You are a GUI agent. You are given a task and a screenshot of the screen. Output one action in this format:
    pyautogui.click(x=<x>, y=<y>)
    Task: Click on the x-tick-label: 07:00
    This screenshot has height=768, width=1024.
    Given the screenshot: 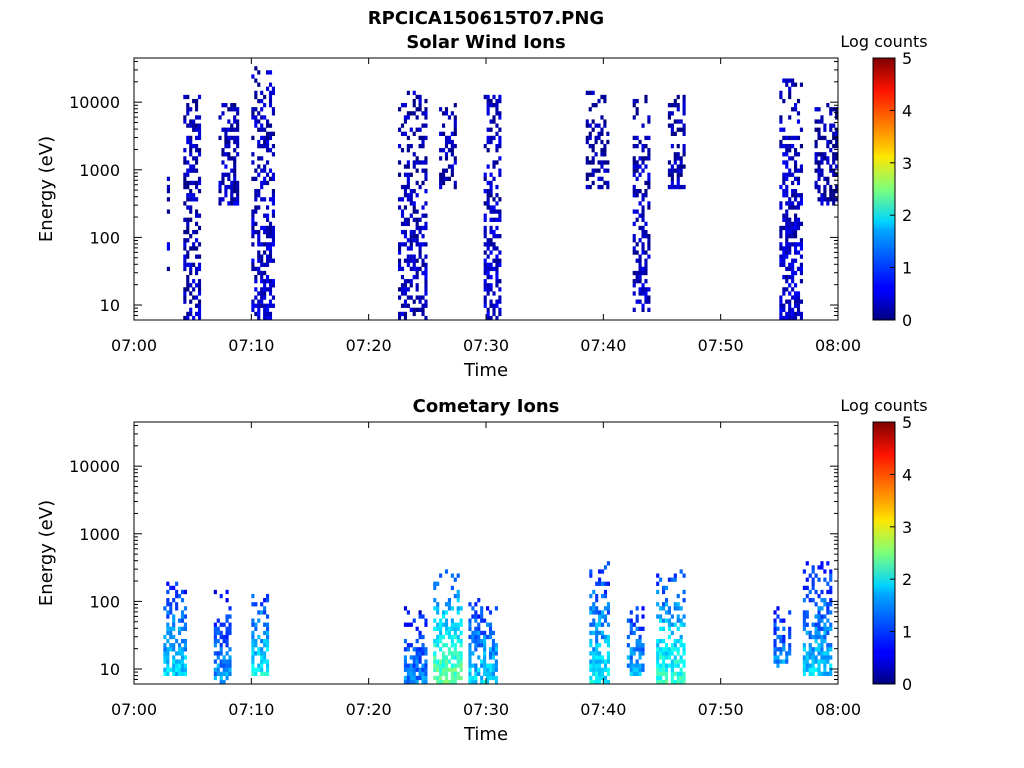 What is the action you would take?
    pyautogui.click(x=134, y=345)
    